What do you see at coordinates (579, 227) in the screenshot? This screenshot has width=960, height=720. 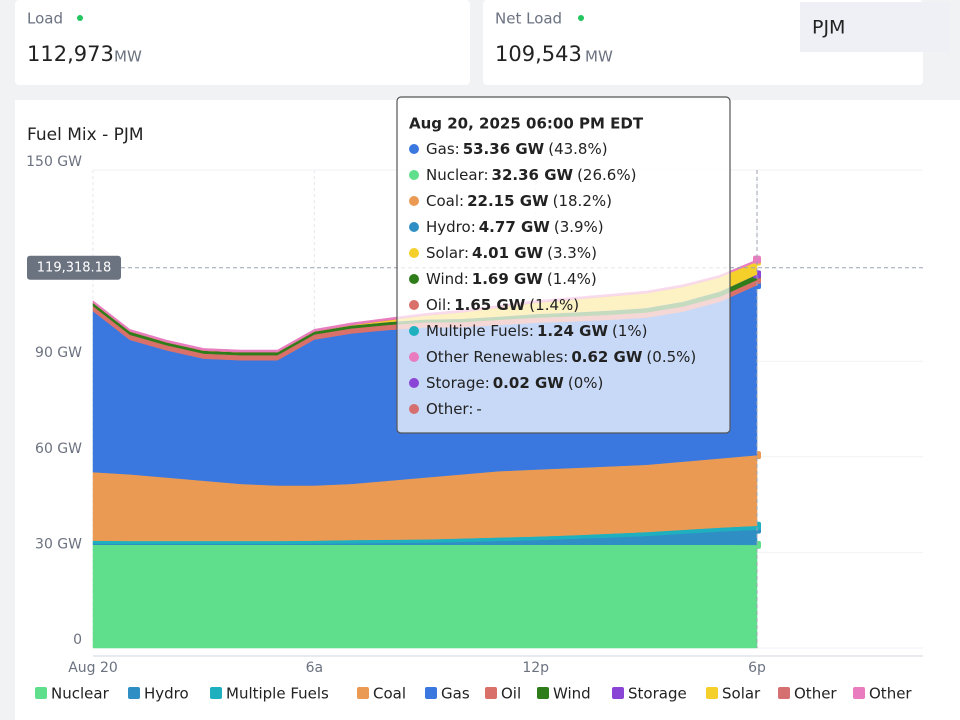 I see `tooltip-text: (3.9%)` at bounding box center [579, 227].